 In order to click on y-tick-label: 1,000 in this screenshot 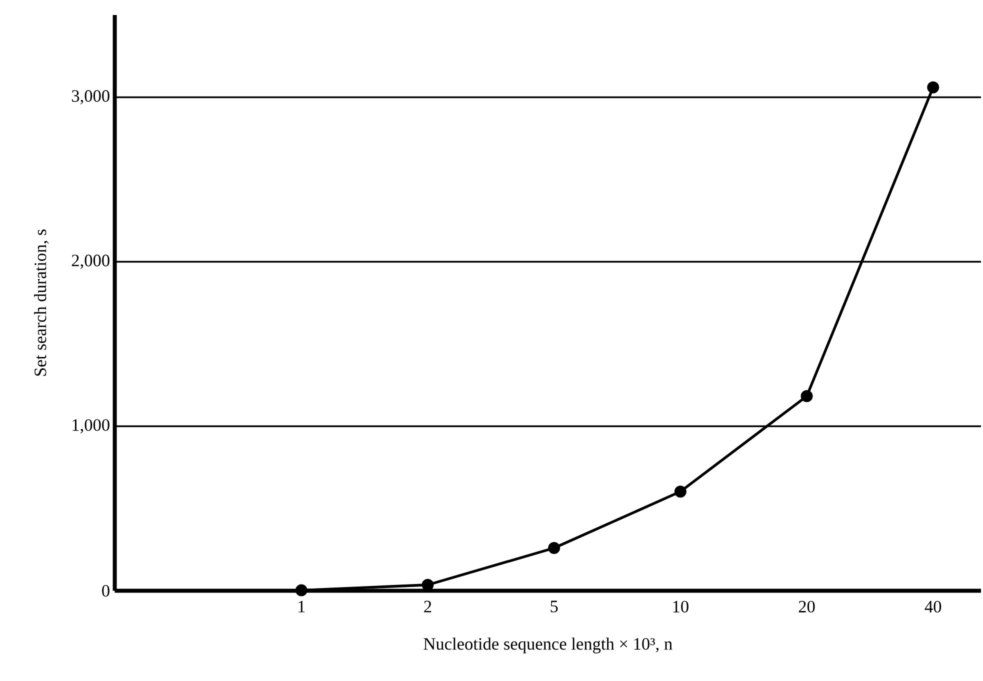, I will do `click(91, 426)`.